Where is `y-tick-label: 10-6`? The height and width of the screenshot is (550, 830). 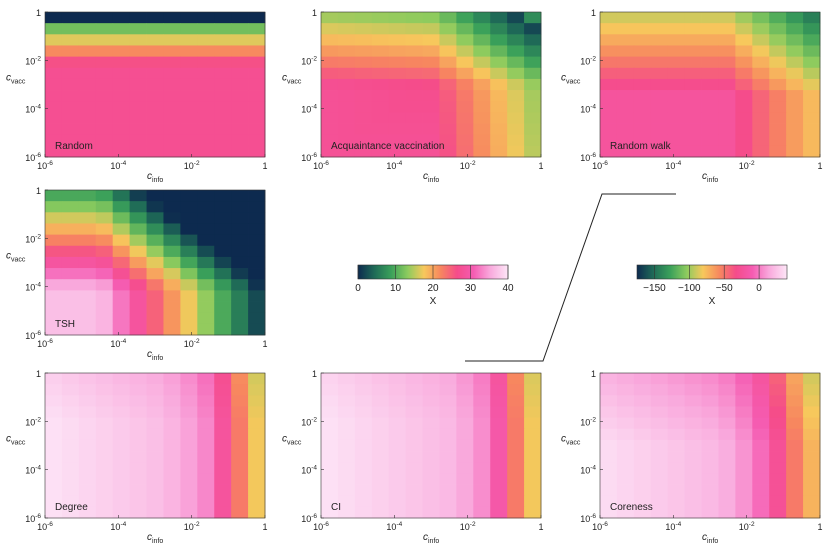 y-tick-label: 10-6 is located at coordinates (33, 335).